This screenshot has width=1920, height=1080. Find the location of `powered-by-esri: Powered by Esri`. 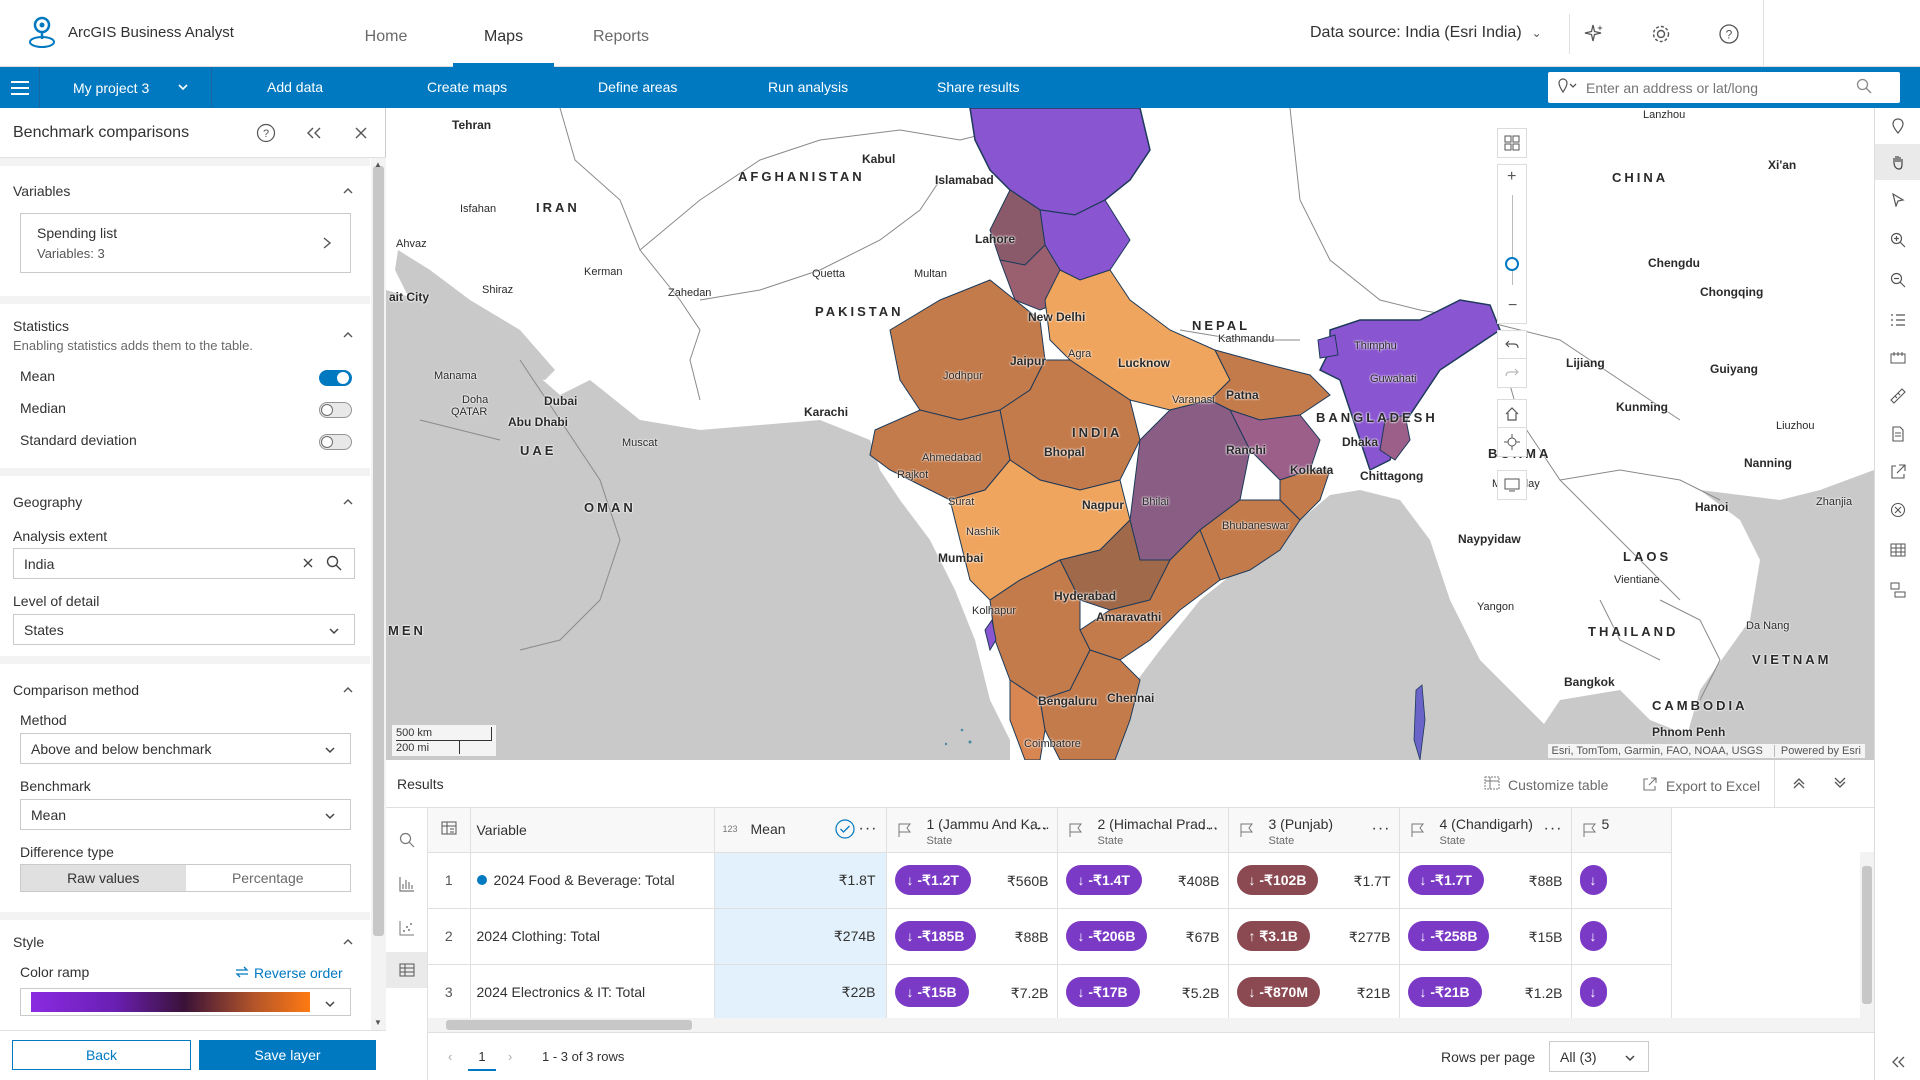

powered-by-esri: Powered by Esri is located at coordinates (1817, 751).